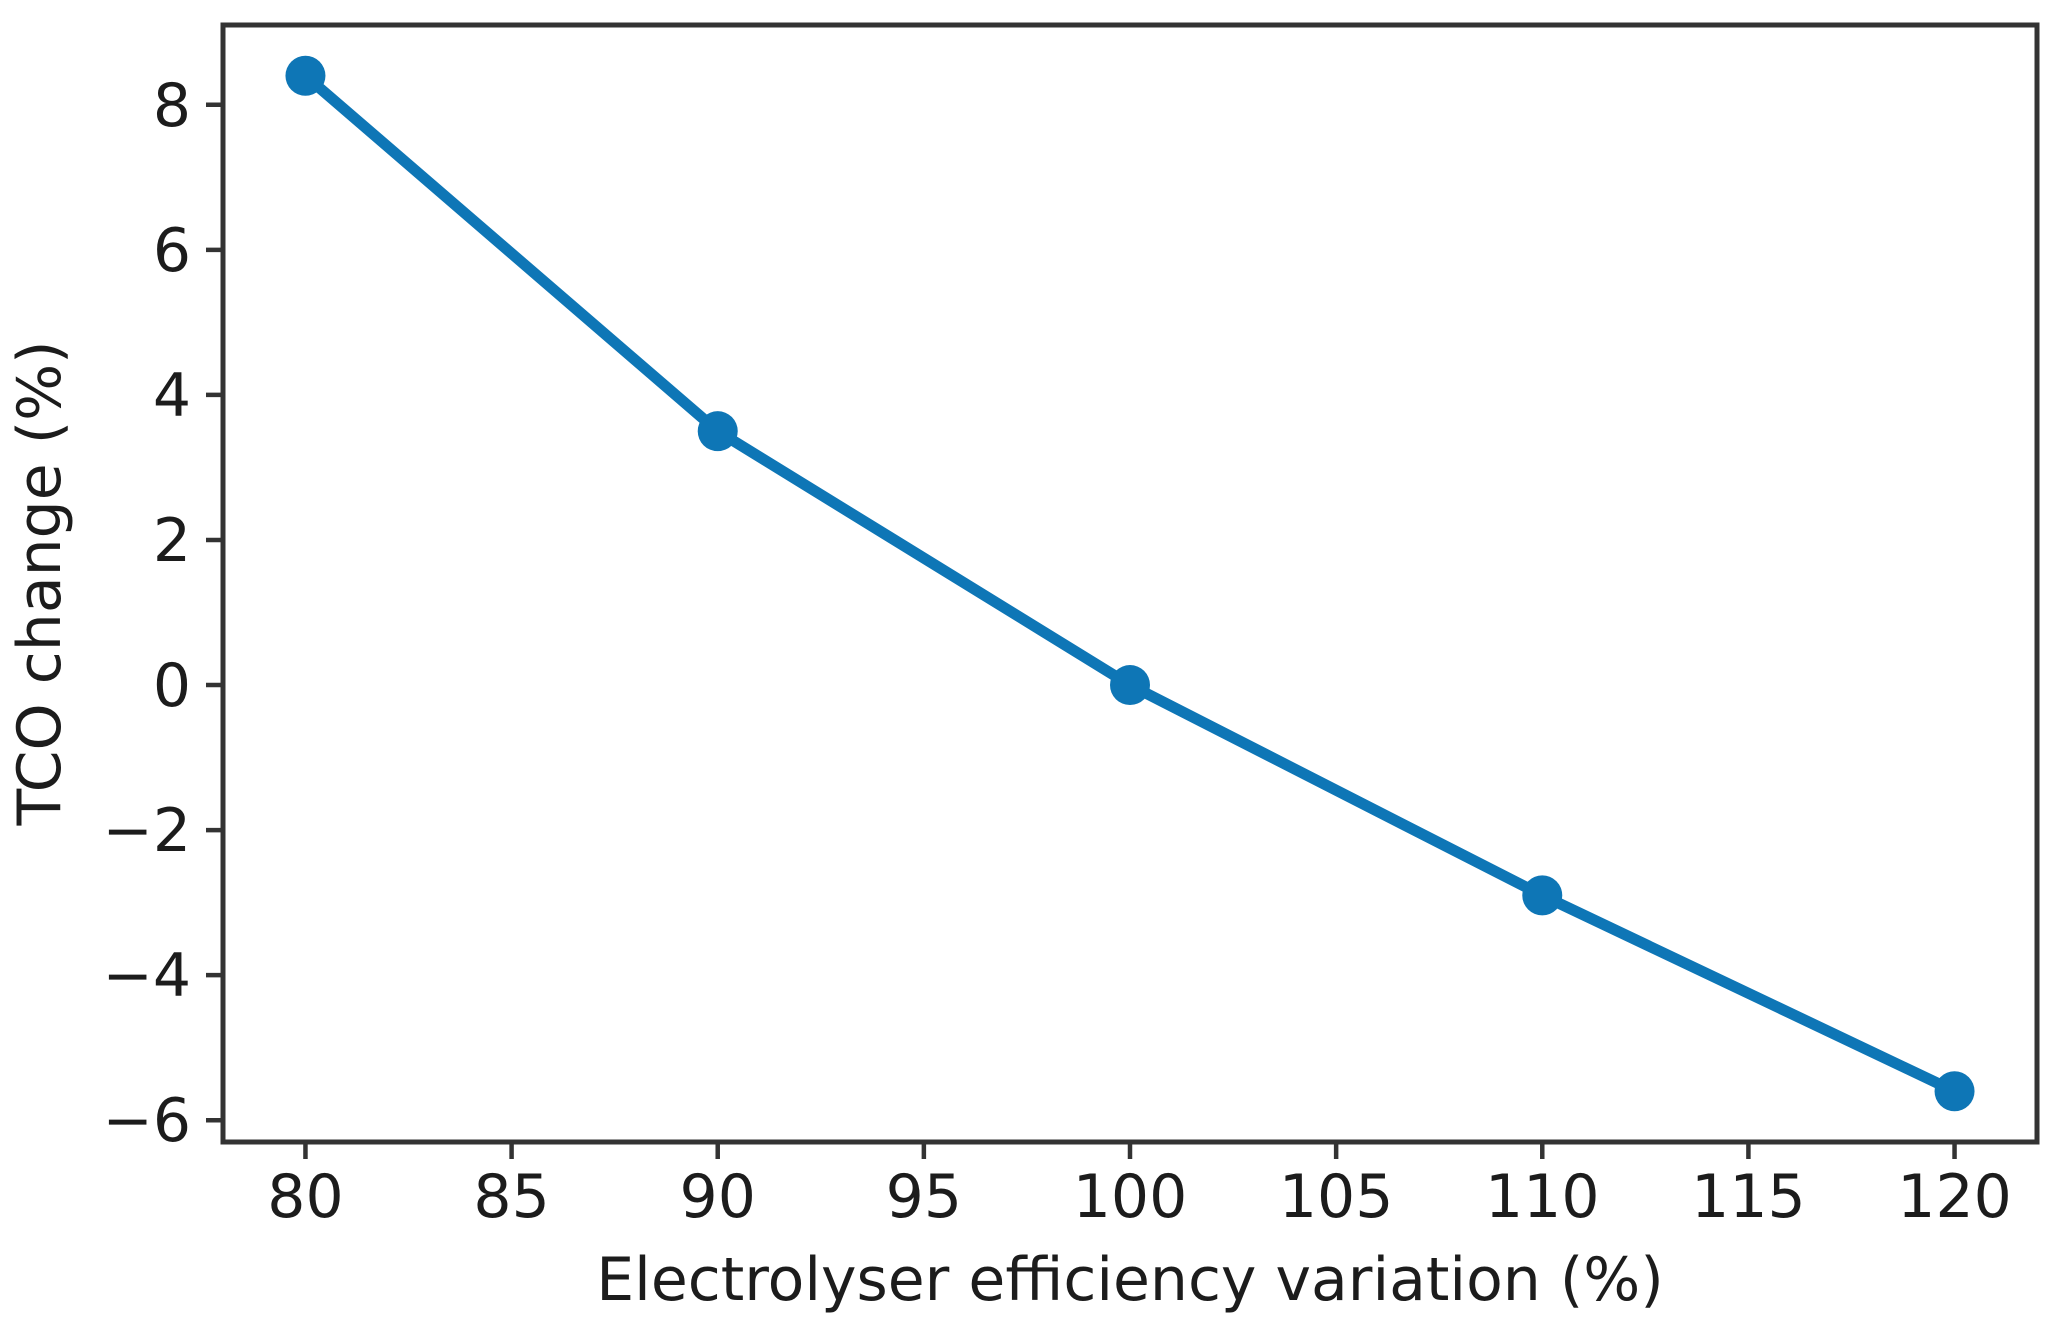 The height and width of the screenshot is (1328, 2059). Describe the element at coordinates (40, 583) in the screenshot. I see `y-axis-label: TCO change (%)` at that location.